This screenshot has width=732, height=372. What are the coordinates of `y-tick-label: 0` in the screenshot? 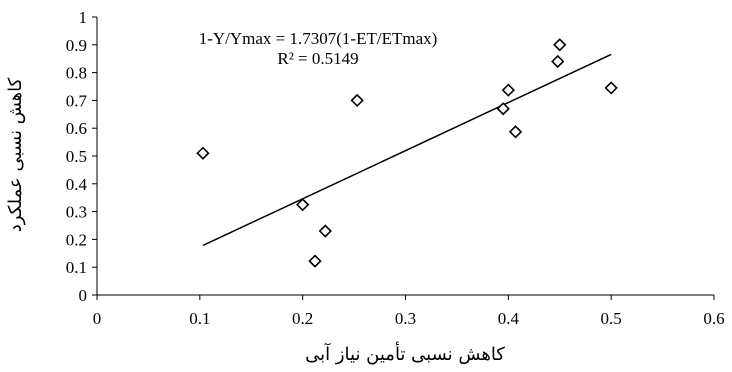 It's located at (83, 295).